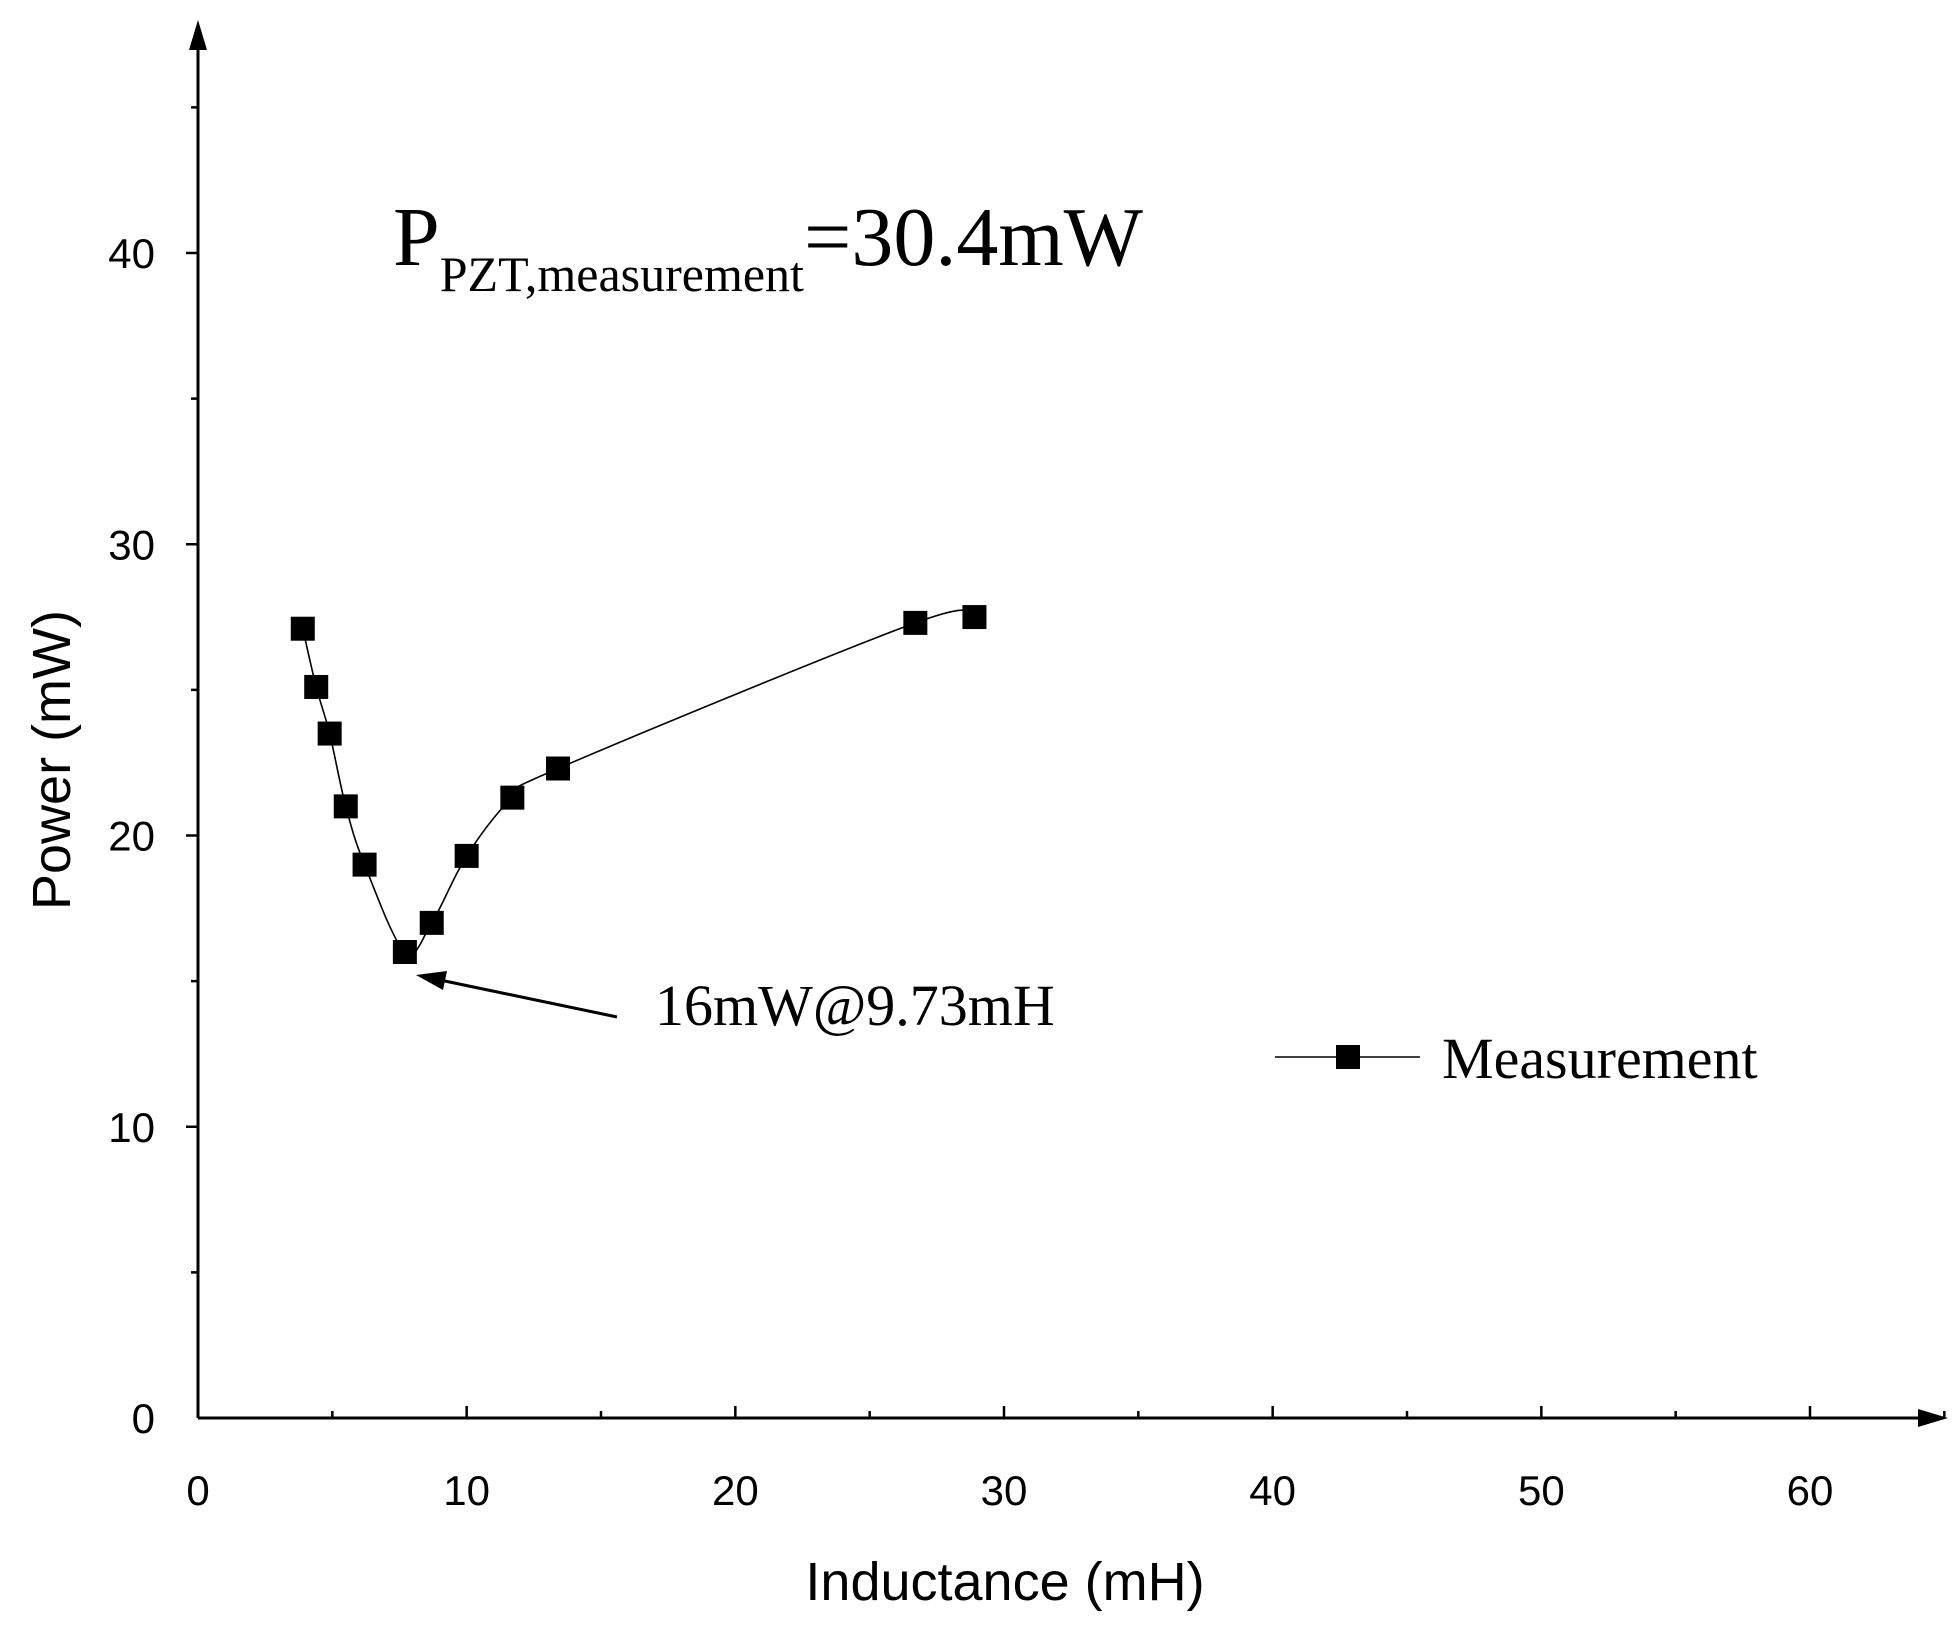  What do you see at coordinates (1272, 1490) in the screenshot?
I see `x-tick-label: 40` at bounding box center [1272, 1490].